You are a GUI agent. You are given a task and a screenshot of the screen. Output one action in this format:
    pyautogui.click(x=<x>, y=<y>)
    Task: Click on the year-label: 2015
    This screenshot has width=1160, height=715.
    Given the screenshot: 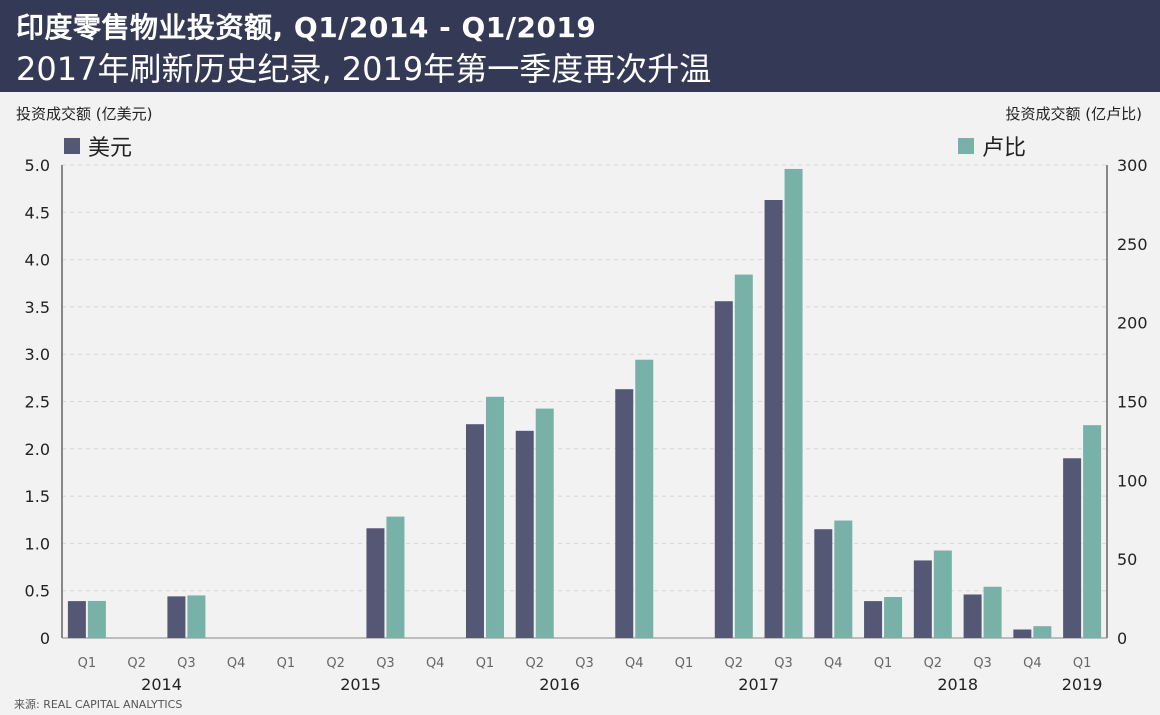 What is the action you would take?
    pyautogui.click(x=360, y=684)
    